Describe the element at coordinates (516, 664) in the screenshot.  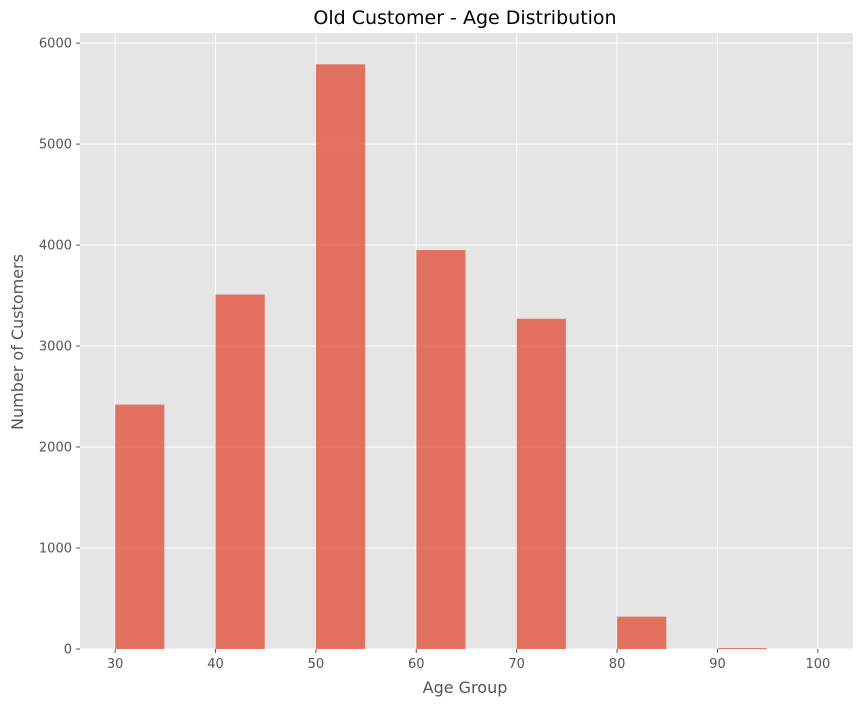
I see `x-tick-label: 70` at that location.